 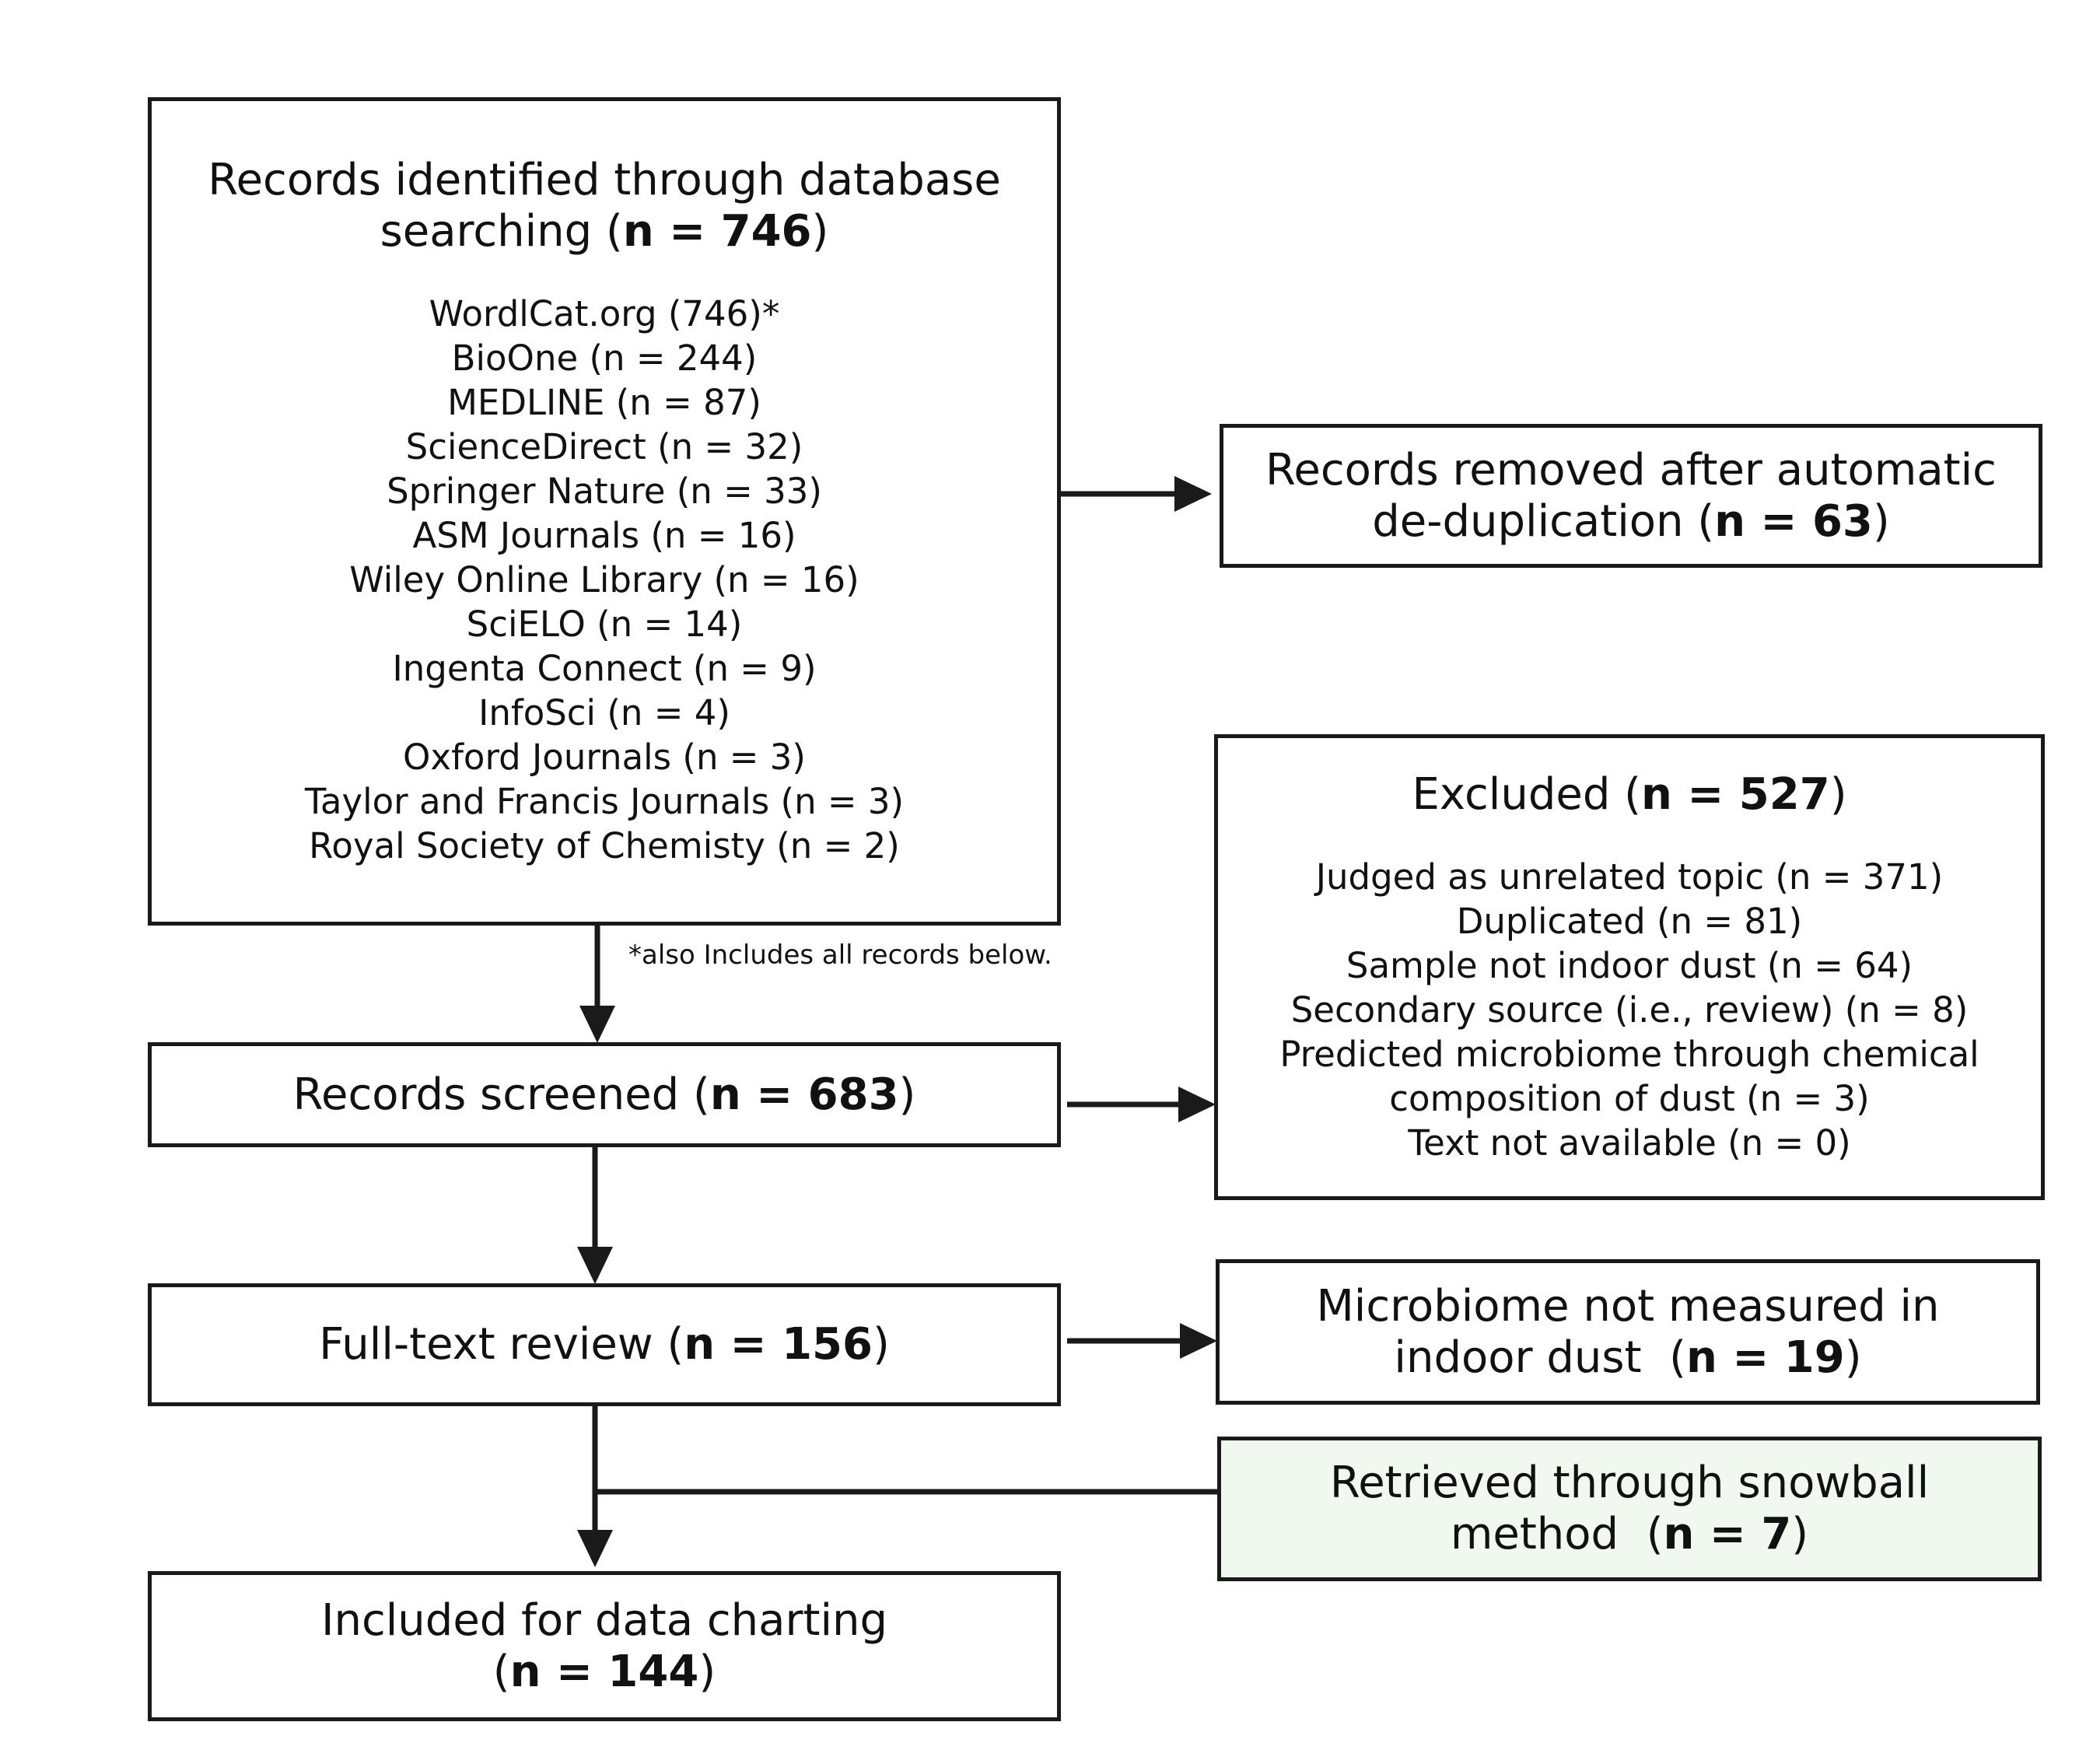 What do you see at coordinates (605, 757) in the screenshot?
I see `source-item: Oxford Journals (n = 3)` at bounding box center [605, 757].